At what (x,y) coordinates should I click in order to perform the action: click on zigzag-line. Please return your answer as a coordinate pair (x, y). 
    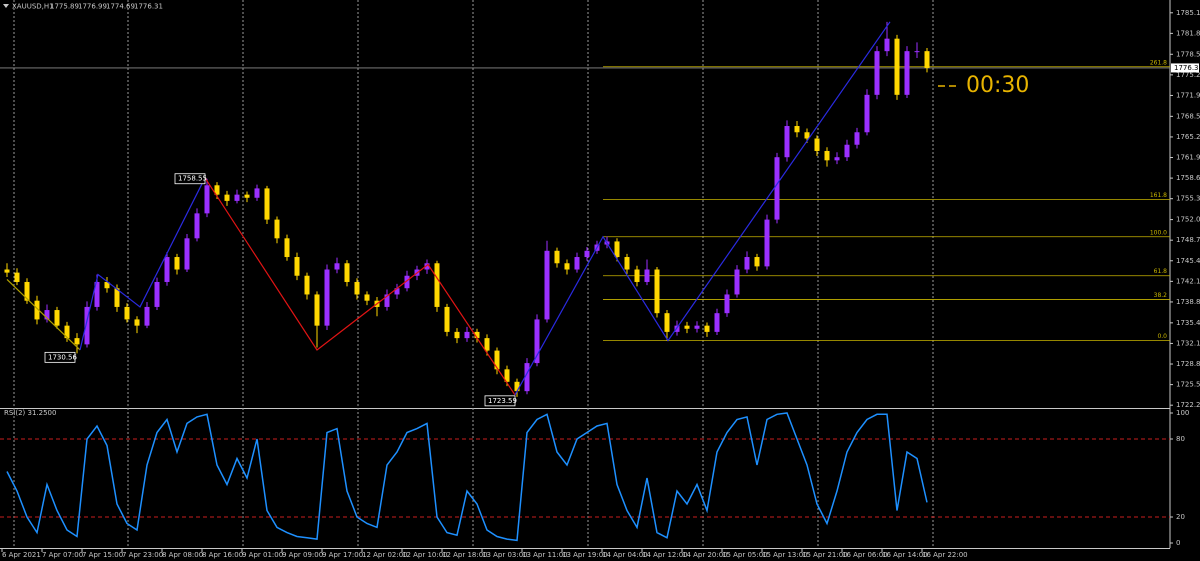
    Looking at the image, I should click on (43, 315).